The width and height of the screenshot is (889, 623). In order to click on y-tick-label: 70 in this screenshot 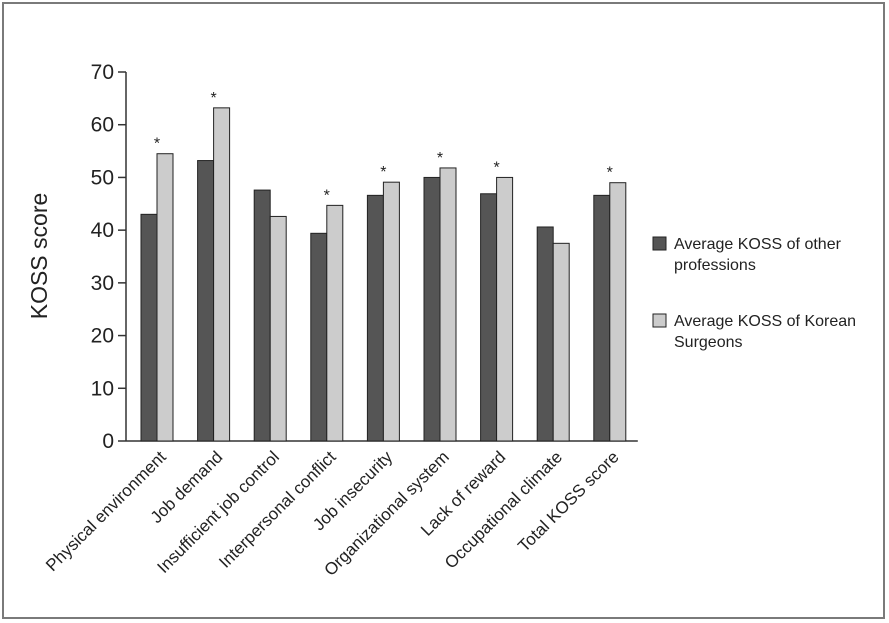, I will do `click(102, 72)`.